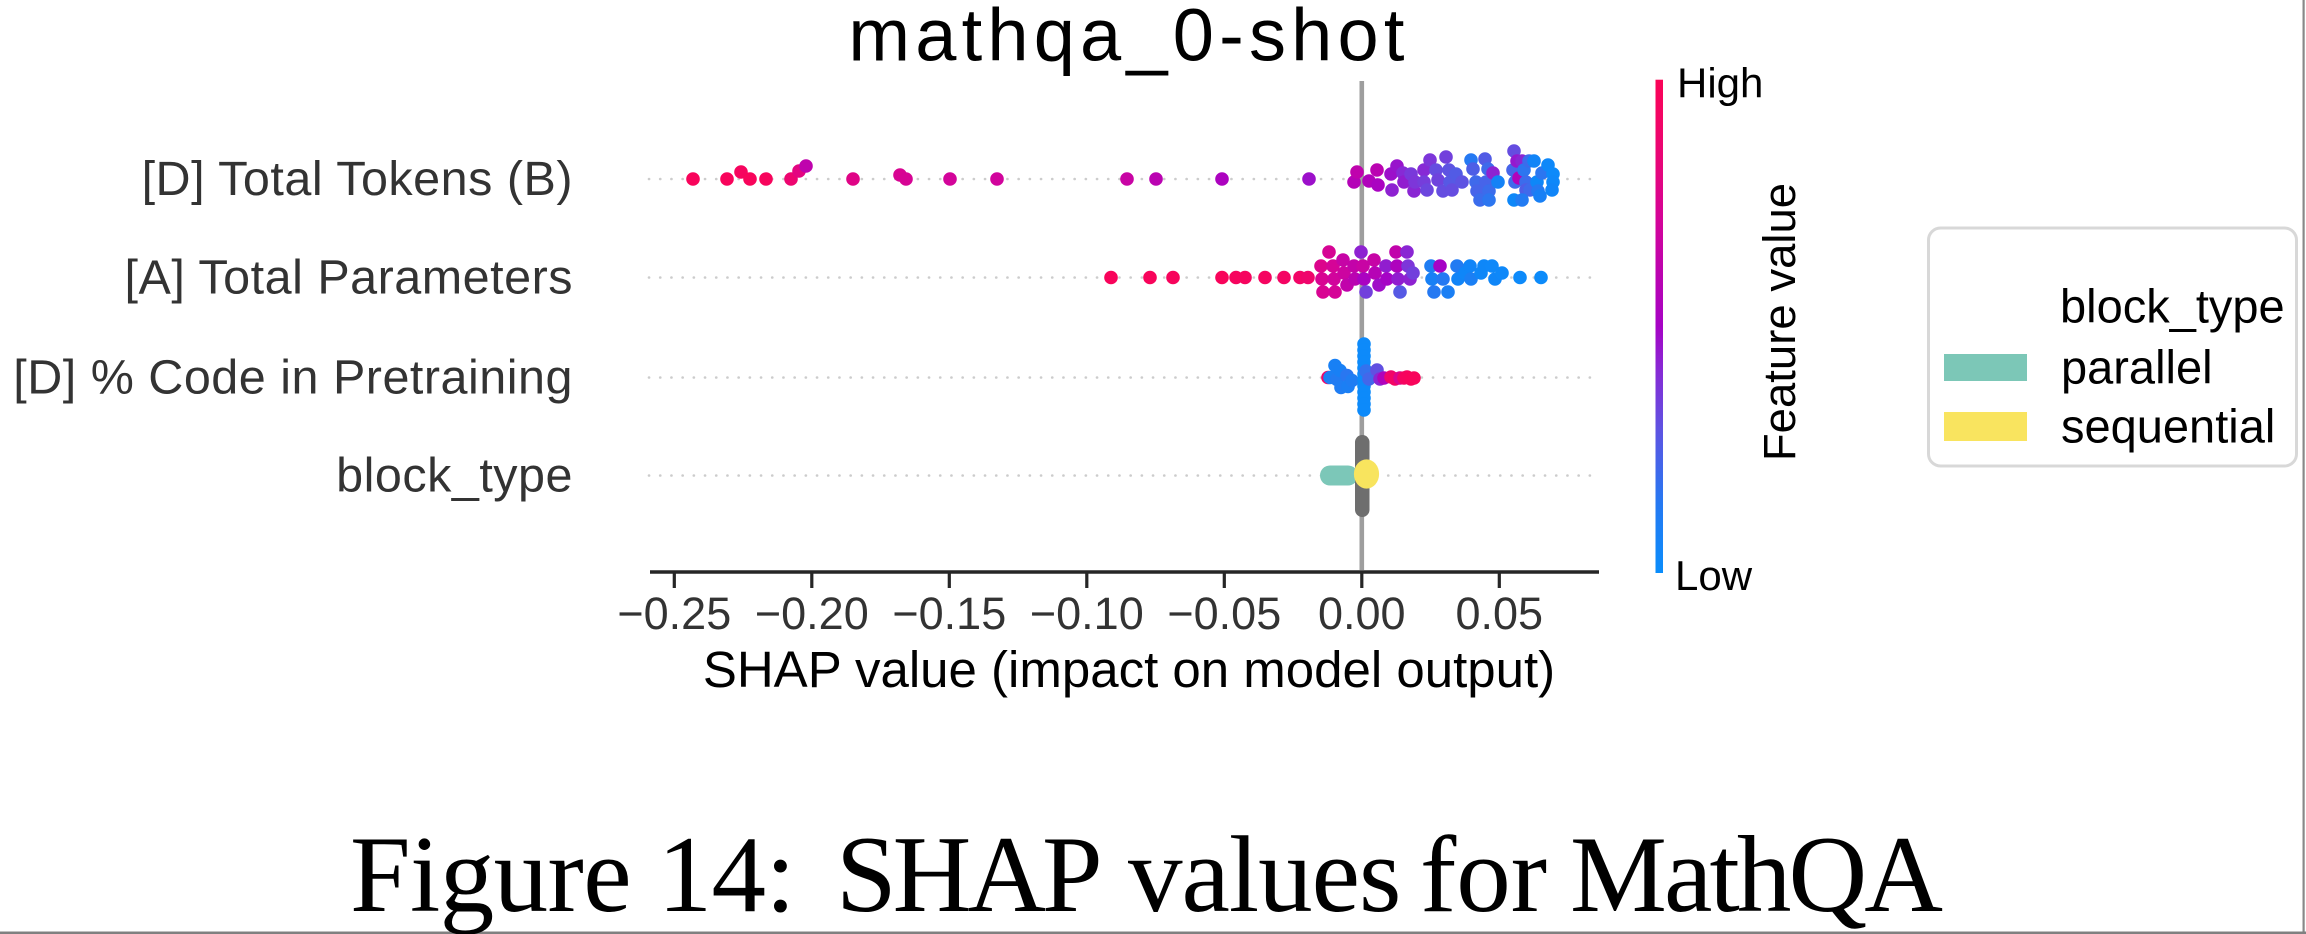 The width and height of the screenshot is (2306, 934). What do you see at coordinates (349, 278) in the screenshot?
I see `svg-text: [A] Total Parameters` at bounding box center [349, 278].